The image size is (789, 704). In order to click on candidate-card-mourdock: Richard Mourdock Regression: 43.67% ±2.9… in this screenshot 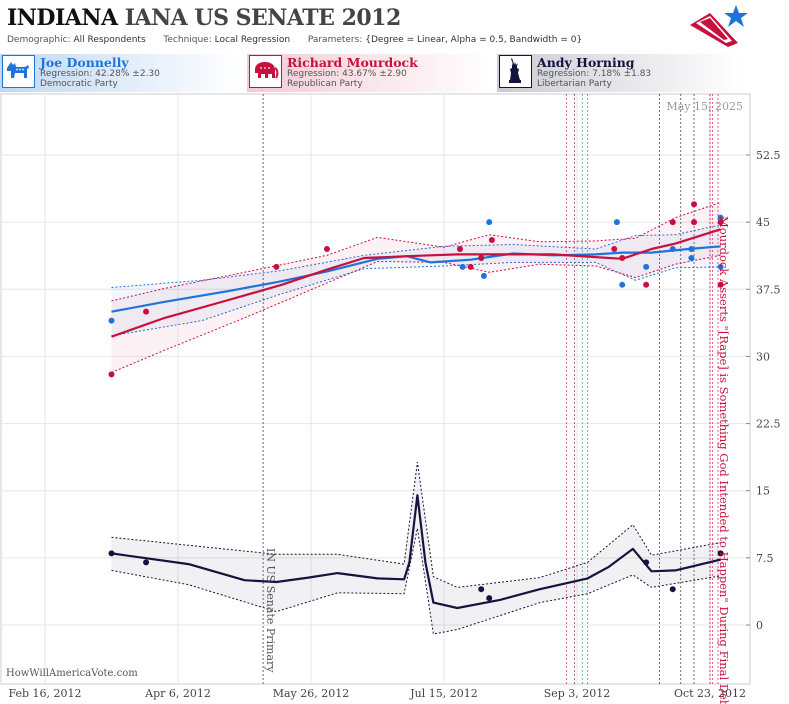, I will do `click(369, 73)`.